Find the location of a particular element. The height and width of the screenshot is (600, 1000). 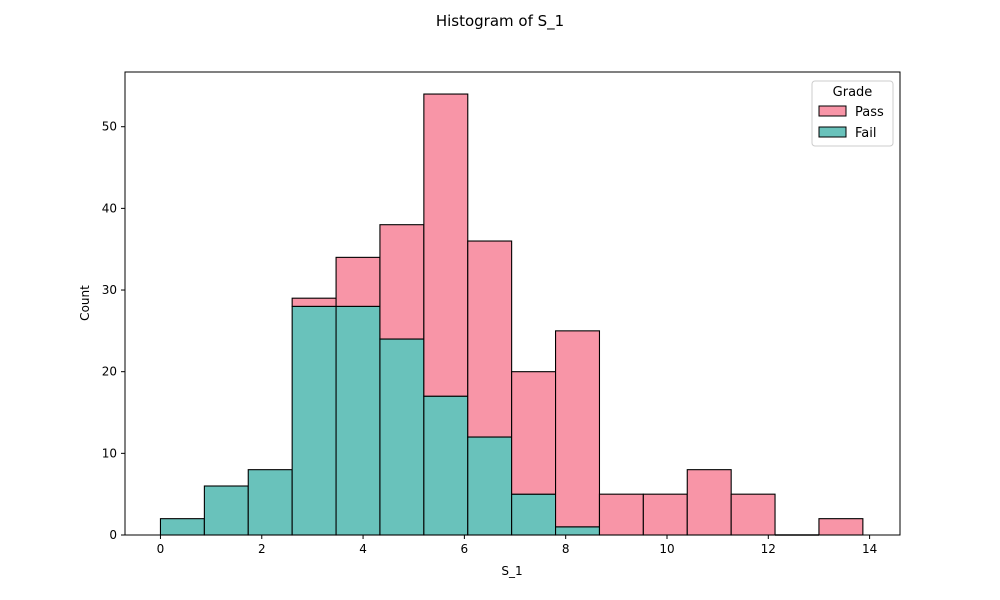

legend: Grade Pass Fail is located at coordinates (852, 113).